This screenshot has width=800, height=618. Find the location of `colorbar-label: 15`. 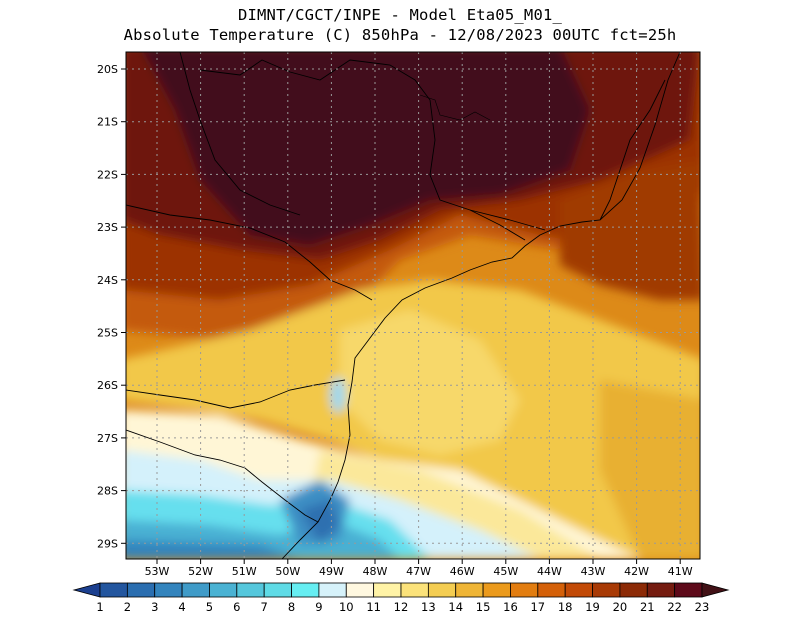

colorbar-label: 15 is located at coordinates (483, 607).